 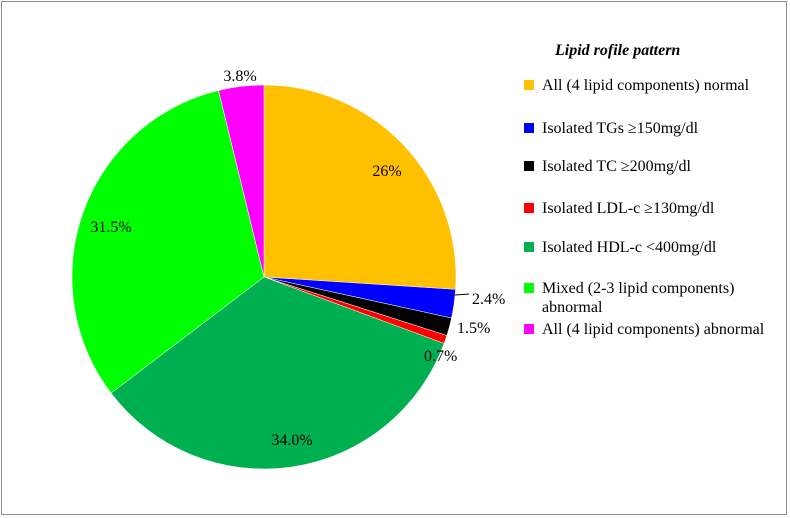 What do you see at coordinates (620, 128) in the screenshot?
I see `legend-label: Isolated TGs ≥150mg/dl` at bounding box center [620, 128].